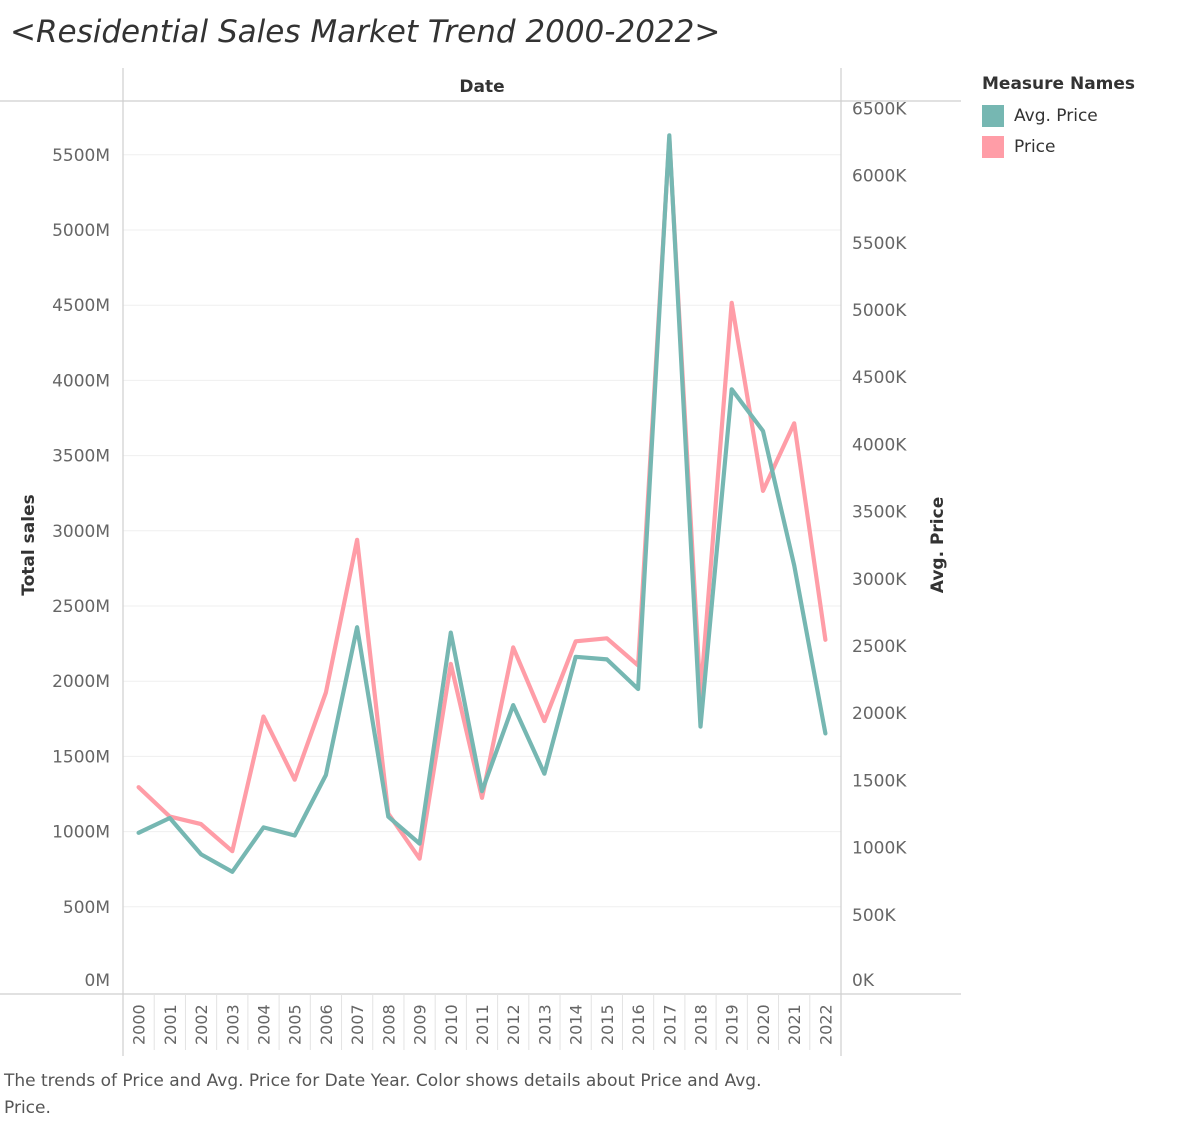  What do you see at coordinates (879, 647) in the screenshot?
I see `right-tick-label: 2500K` at bounding box center [879, 647].